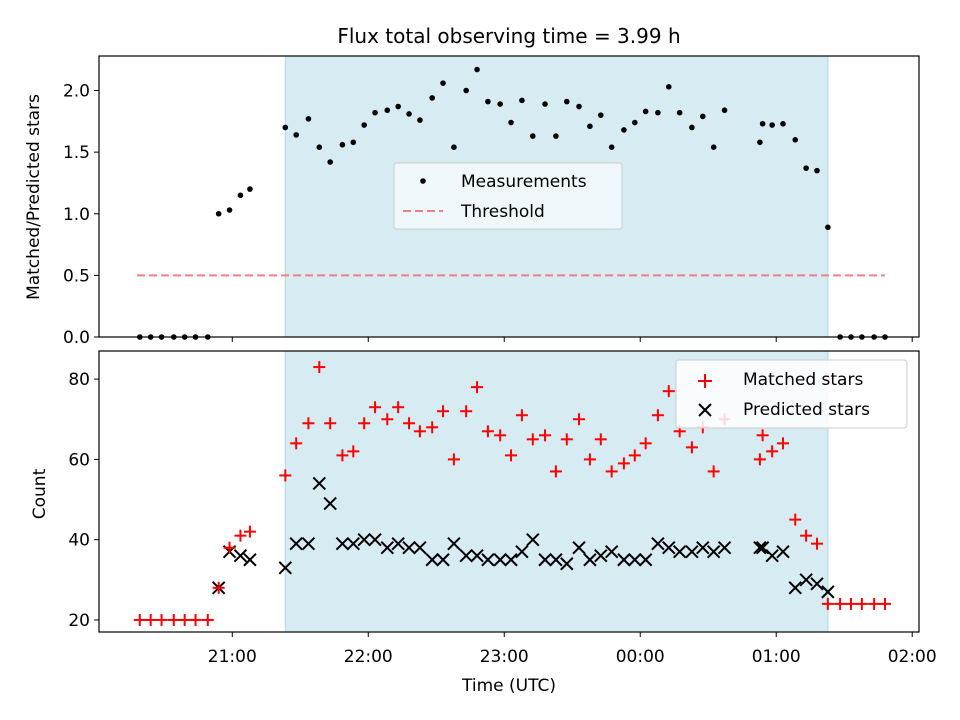 The height and width of the screenshot is (720, 960). I want to click on top-y-tick-label: 0.0, so click(76, 338).